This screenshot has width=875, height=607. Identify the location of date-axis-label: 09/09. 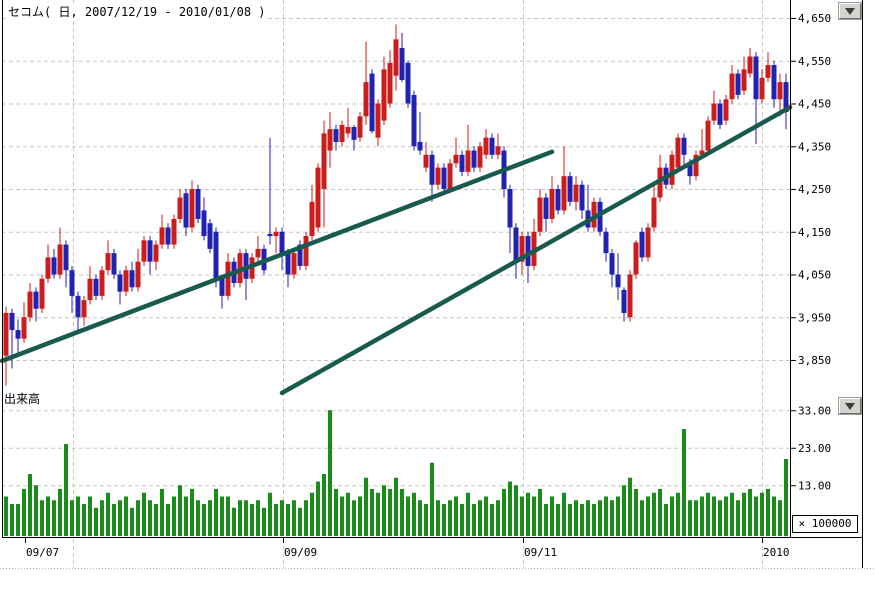
(300, 552).